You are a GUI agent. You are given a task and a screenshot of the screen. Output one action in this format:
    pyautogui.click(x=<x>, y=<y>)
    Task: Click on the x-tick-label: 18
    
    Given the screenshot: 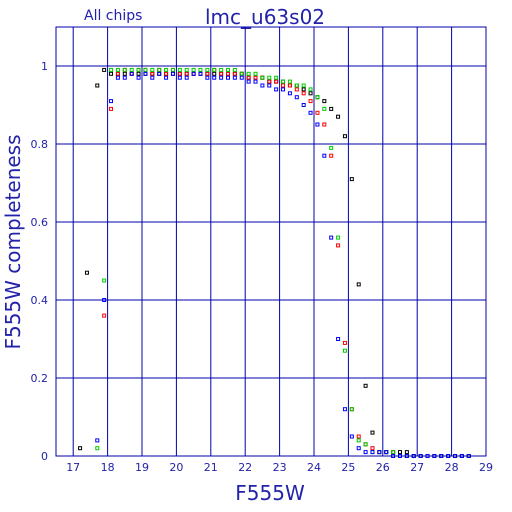 What is the action you would take?
    pyautogui.click(x=108, y=467)
    